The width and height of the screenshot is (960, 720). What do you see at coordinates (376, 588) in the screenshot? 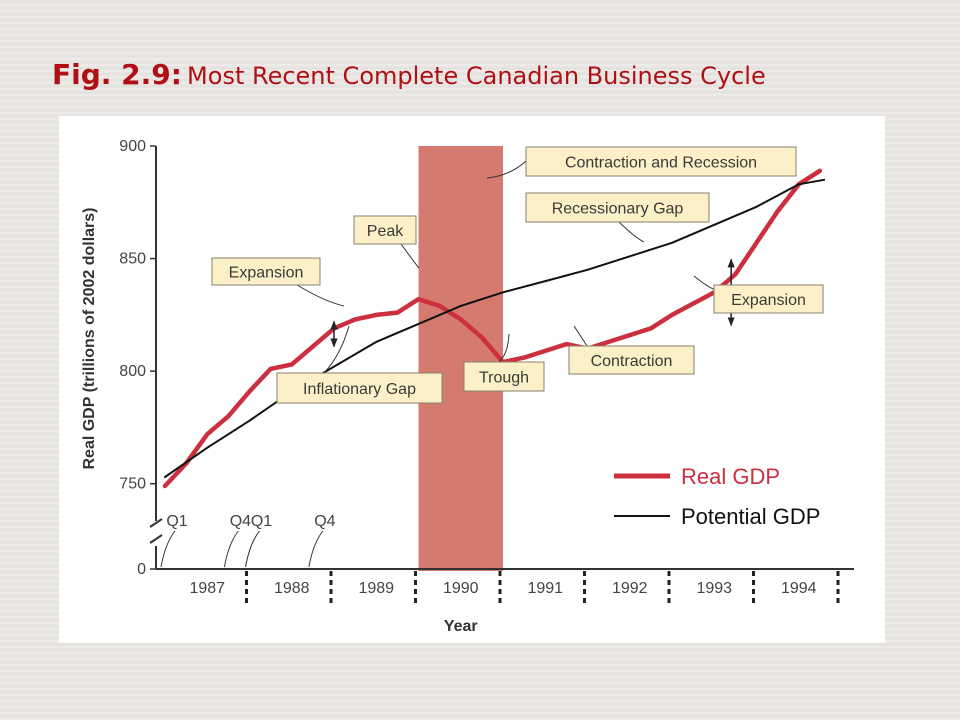
I see `x-year-label: 1989` at bounding box center [376, 588].